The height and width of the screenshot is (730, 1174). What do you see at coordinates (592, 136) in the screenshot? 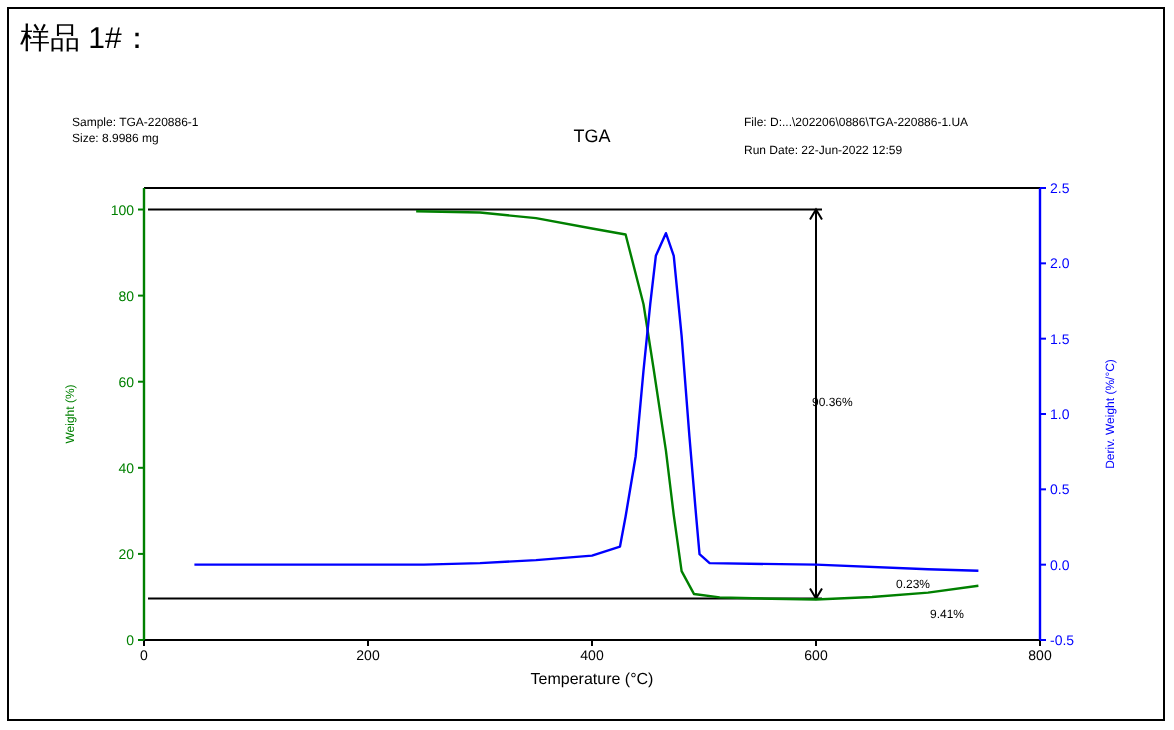
I see `chart-subtitle: TGA` at bounding box center [592, 136].